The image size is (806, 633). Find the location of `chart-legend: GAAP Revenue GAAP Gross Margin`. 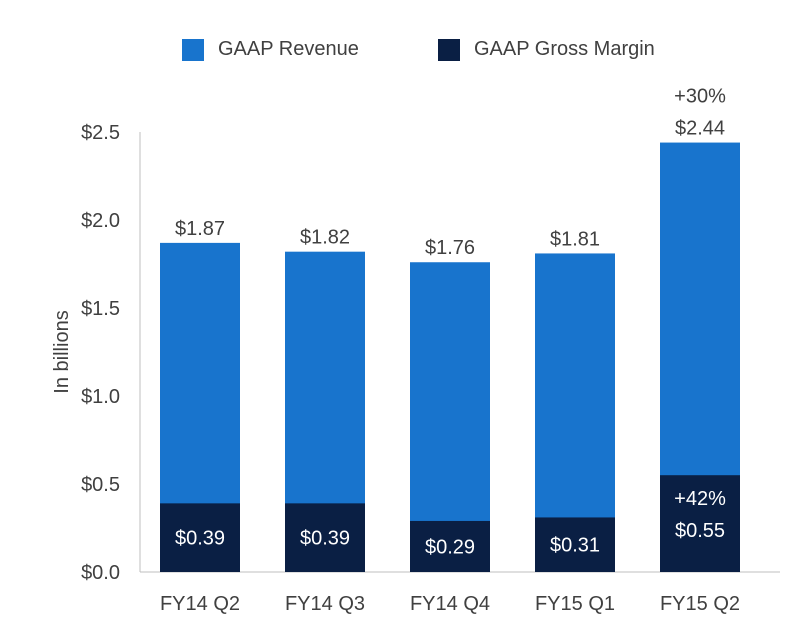

chart-legend: GAAP Revenue GAAP Gross Margin is located at coordinates (403, 53).